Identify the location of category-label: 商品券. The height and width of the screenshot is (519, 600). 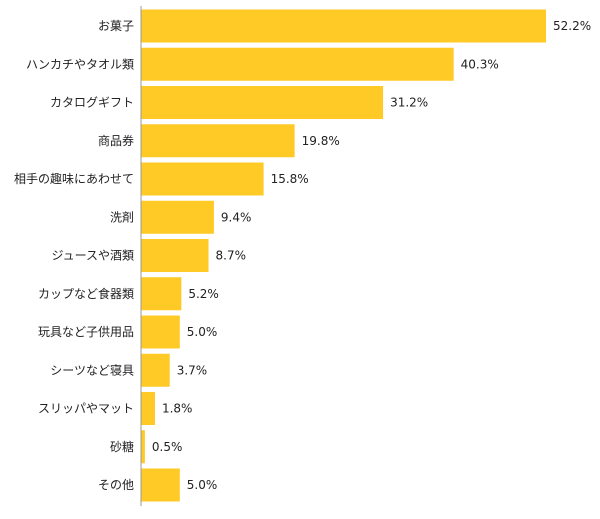
(116, 140).